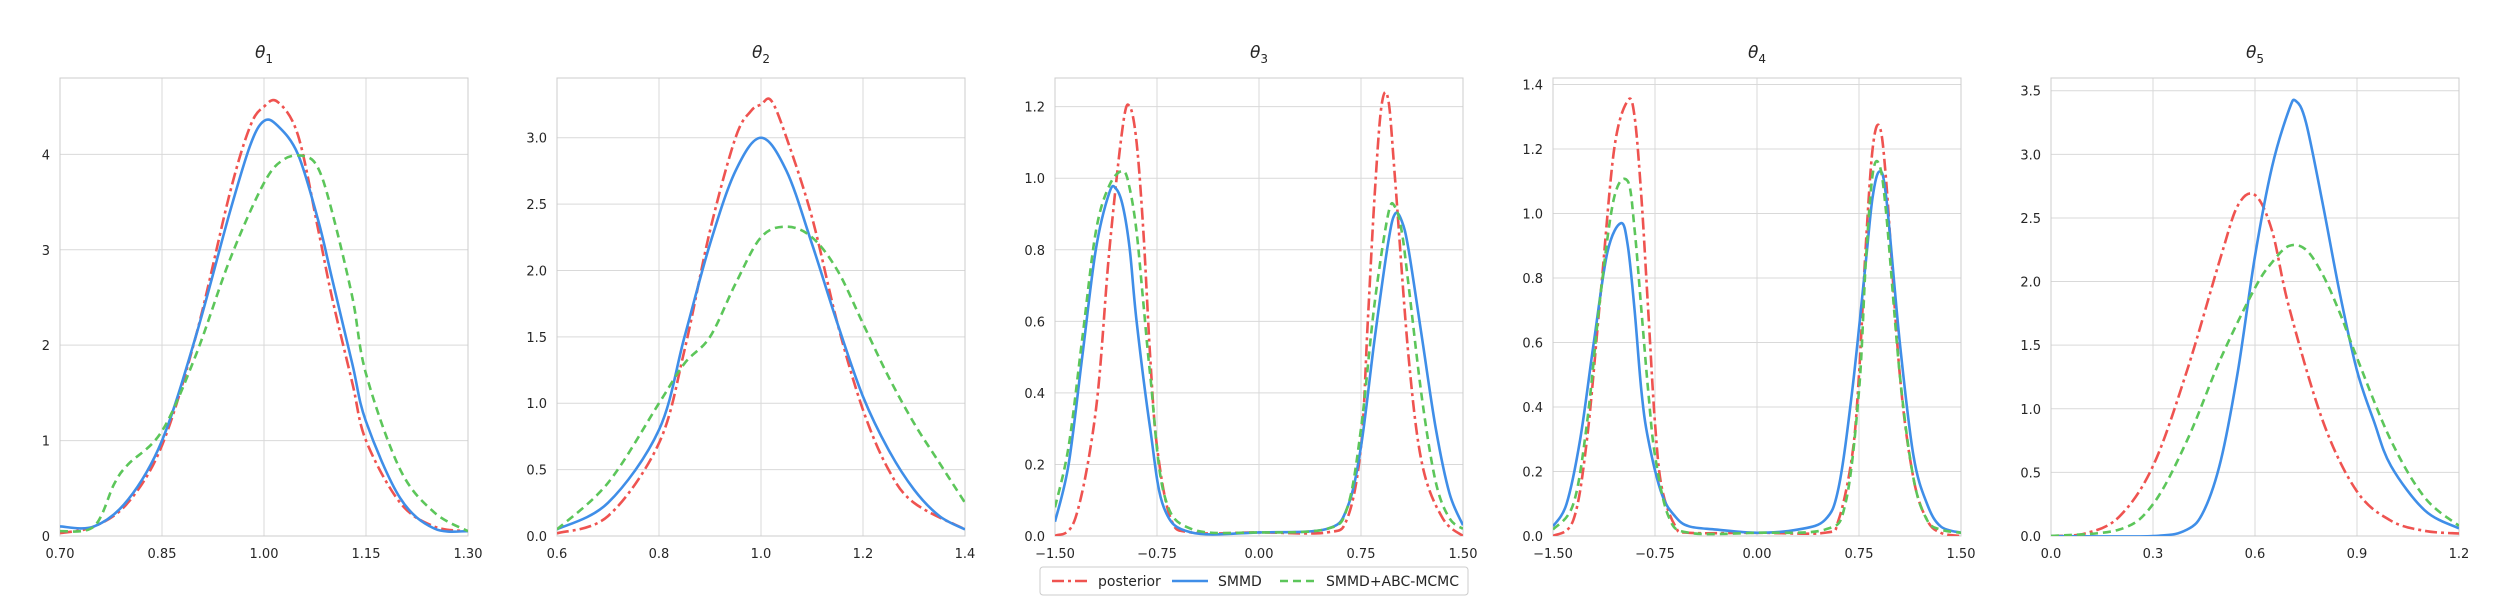  What do you see at coordinates (1392, 582) in the screenshot?
I see `legend-label-smmd_abc_mcmc: SMMD+ABC-MCMC` at bounding box center [1392, 582].